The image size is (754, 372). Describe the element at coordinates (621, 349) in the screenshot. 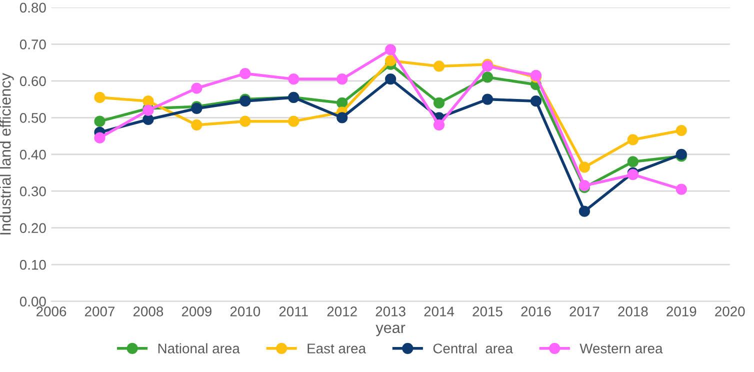

I see `legend-label: Western area` at that location.